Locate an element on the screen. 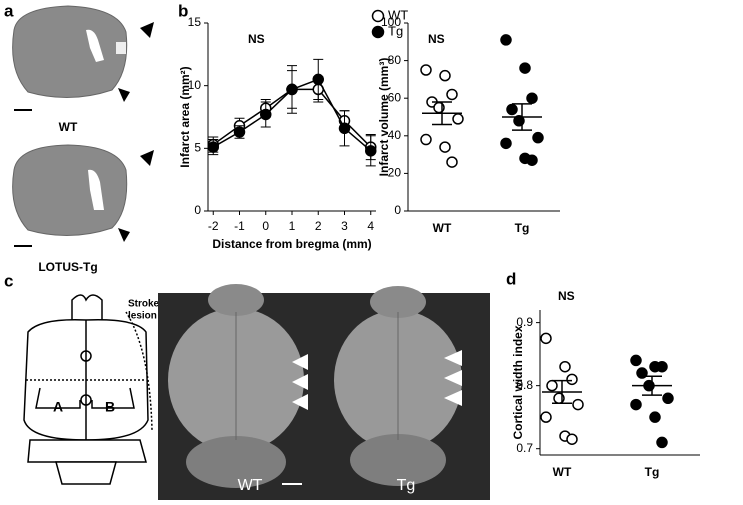  x-tick-label: 3 is located at coordinates (344, 226).